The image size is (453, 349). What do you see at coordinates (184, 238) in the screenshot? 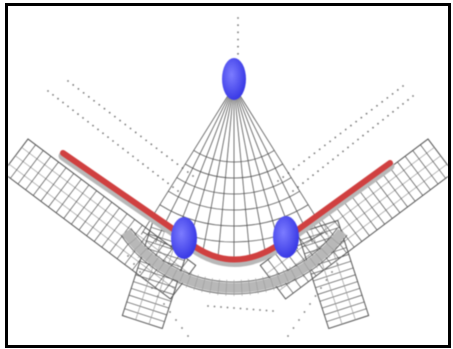
I see `left-roller` at bounding box center [184, 238].